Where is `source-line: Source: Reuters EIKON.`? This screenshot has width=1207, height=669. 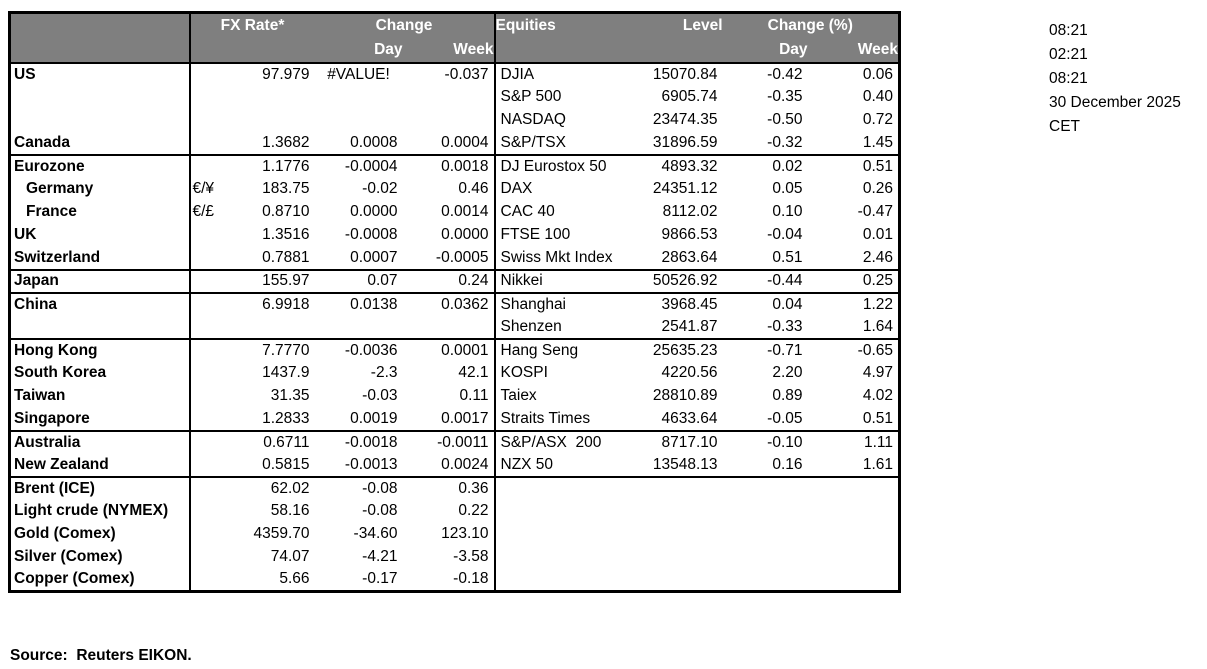 source-line: Source: Reuters EIKON. is located at coordinates (101, 655).